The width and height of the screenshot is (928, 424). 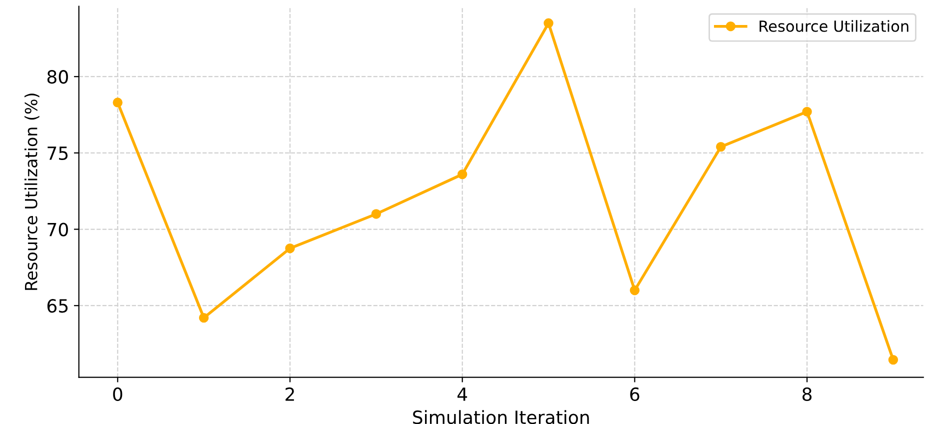 What do you see at coordinates (58, 153) in the screenshot?
I see `y-tick-label: 75` at bounding box center [58, 153].